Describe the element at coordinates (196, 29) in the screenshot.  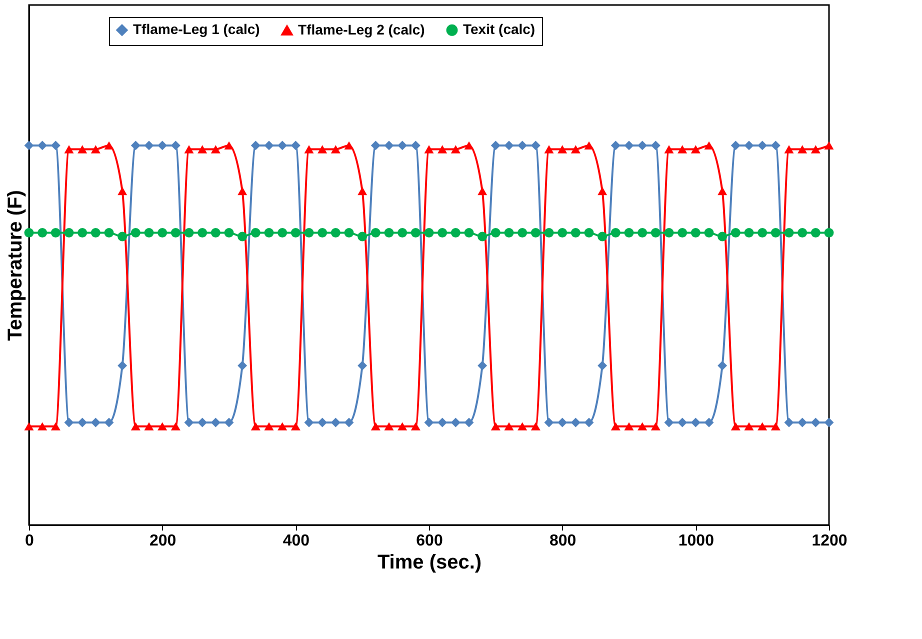
I see `legend-label: Tflame-Leg 1 (calc)` at that location.